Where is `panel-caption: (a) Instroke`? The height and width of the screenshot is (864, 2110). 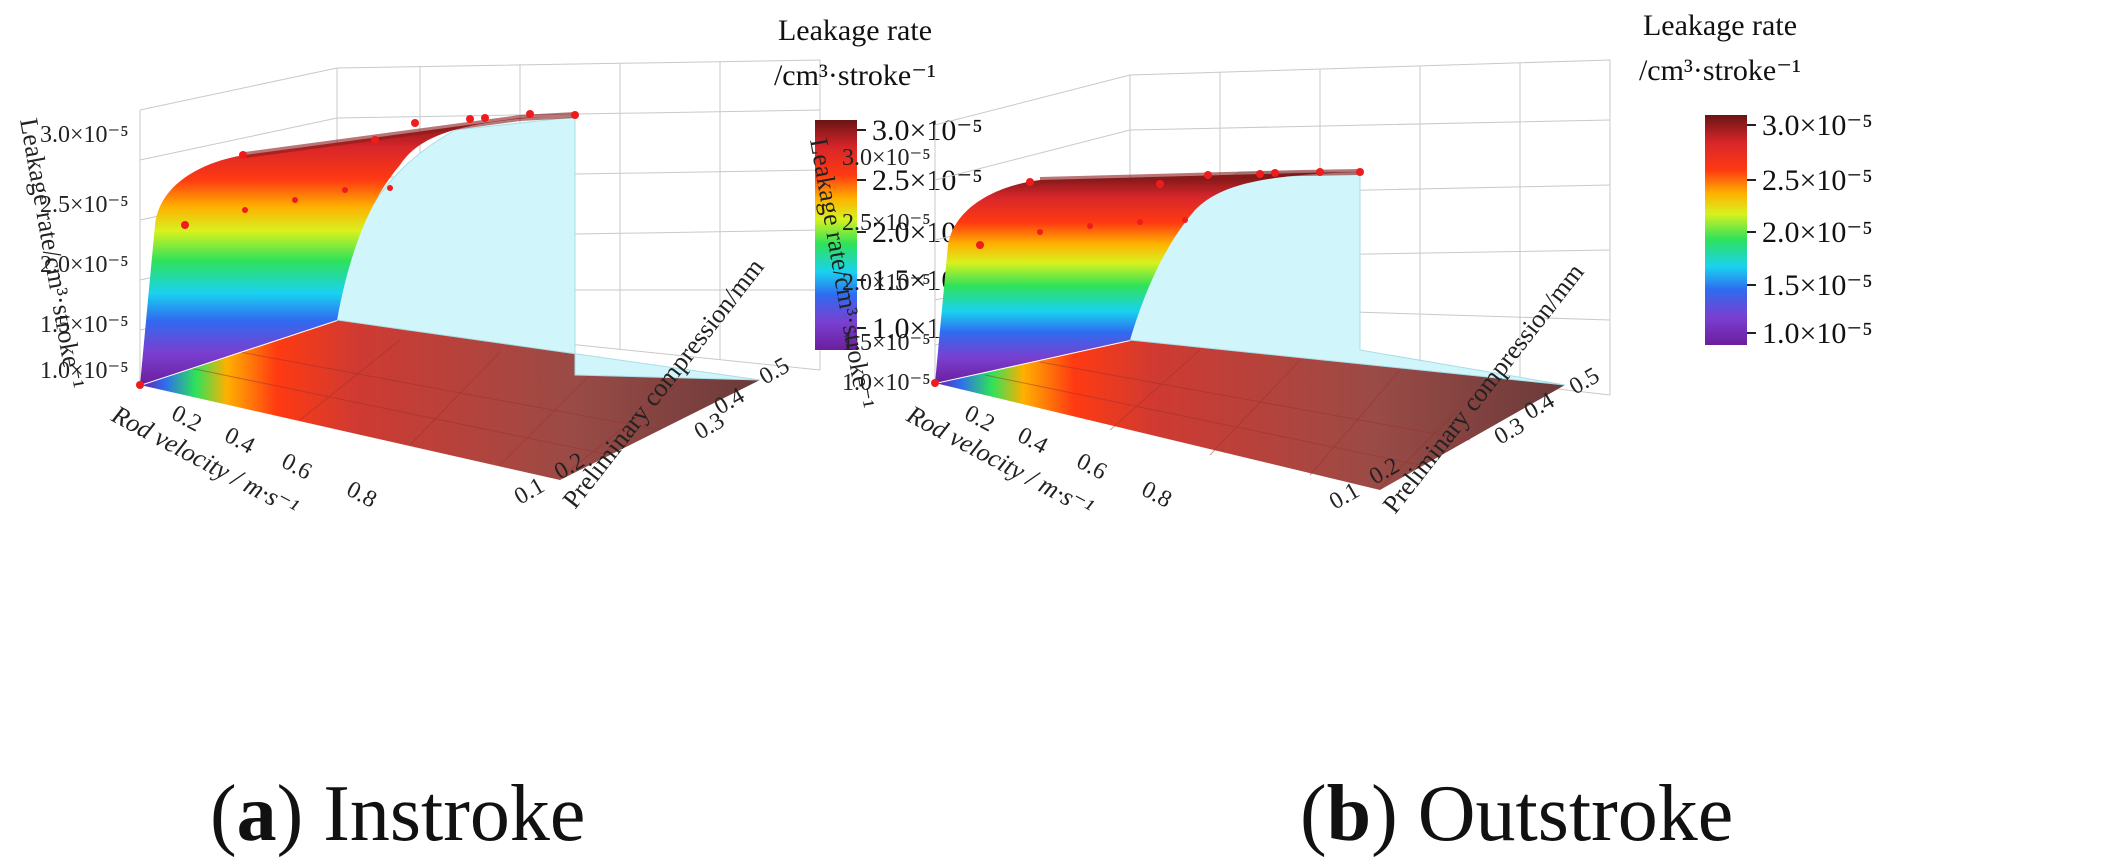
panel-caption: (a) Instroke is located at coordinates (397, 814).